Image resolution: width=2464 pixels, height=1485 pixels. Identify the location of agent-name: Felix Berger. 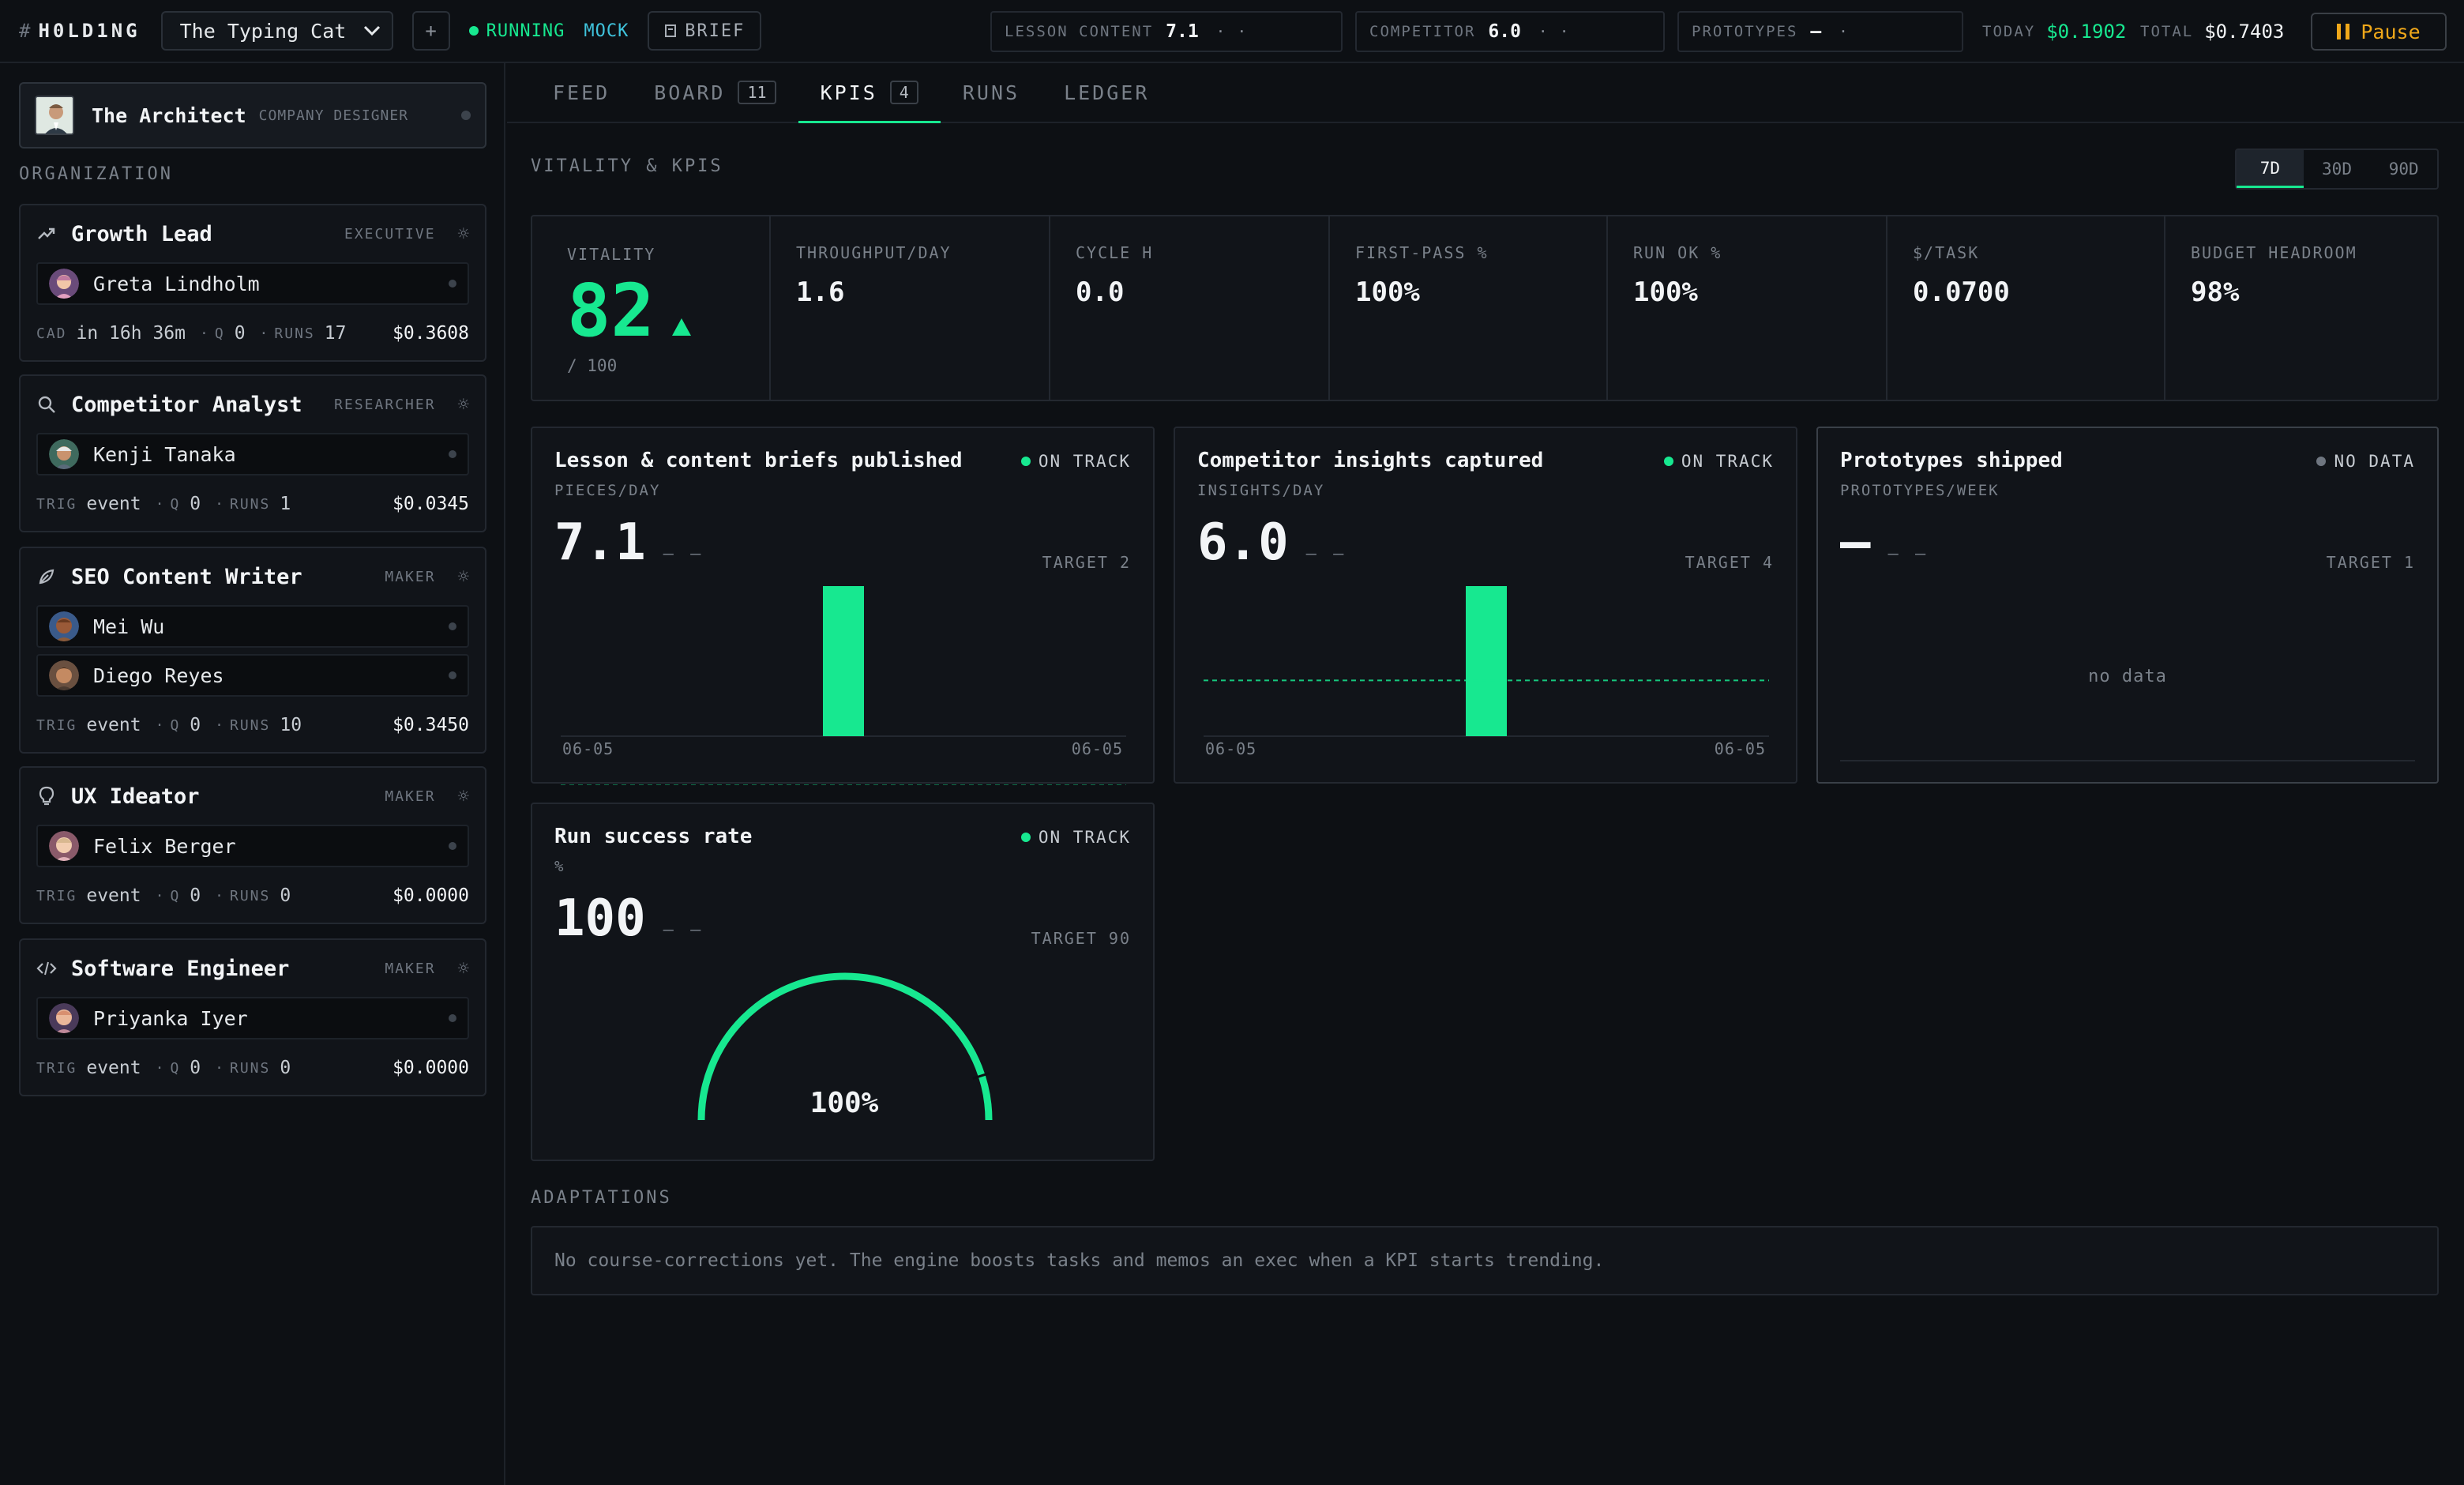
(164, 846).